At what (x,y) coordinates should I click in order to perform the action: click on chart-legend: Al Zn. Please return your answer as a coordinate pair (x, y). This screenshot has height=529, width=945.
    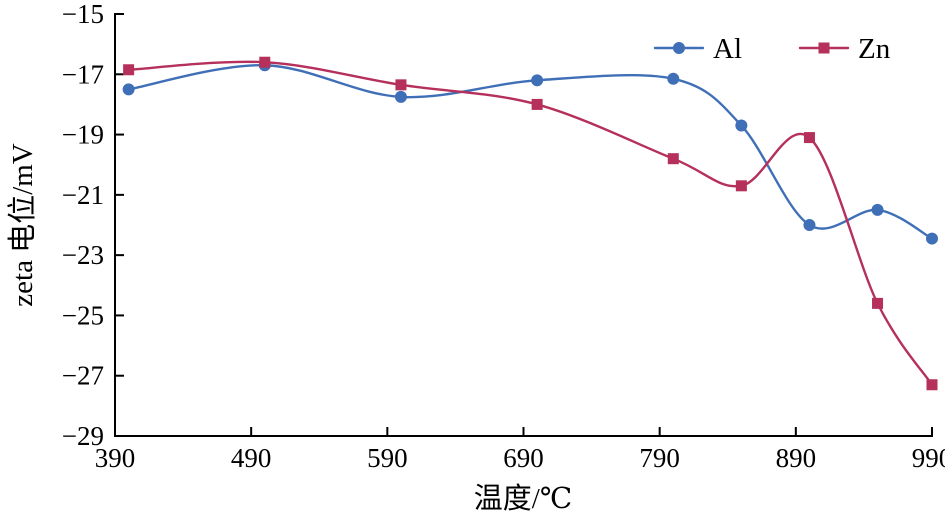
    Looking at the image, I should click on (772, 49).